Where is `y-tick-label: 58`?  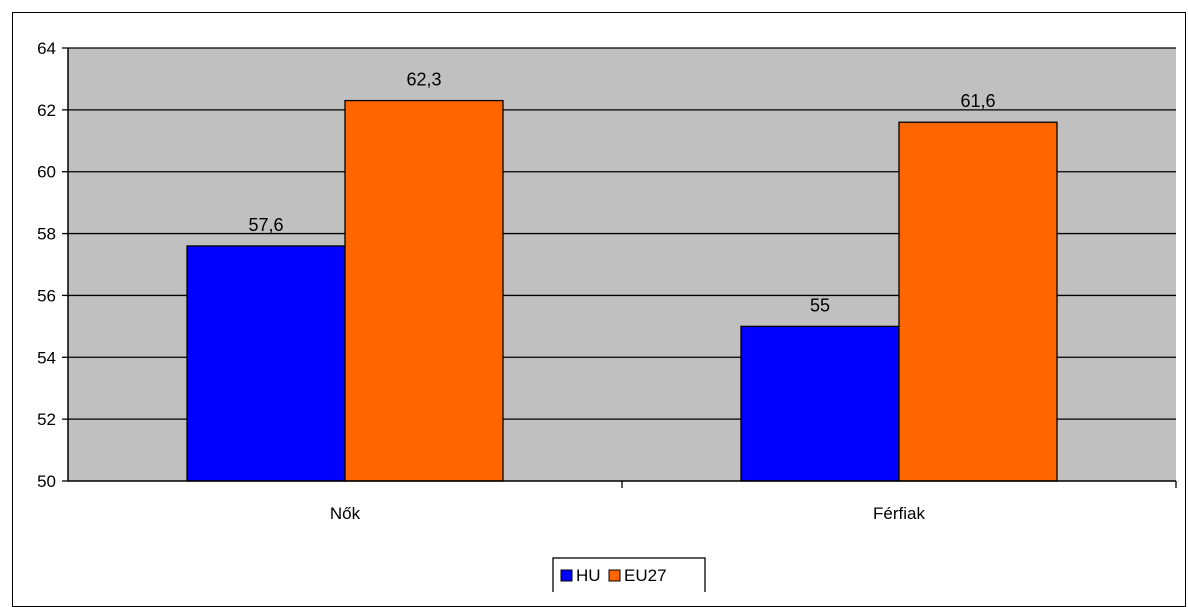
y-tick-label: 58 is located at coordinates (46, 234).